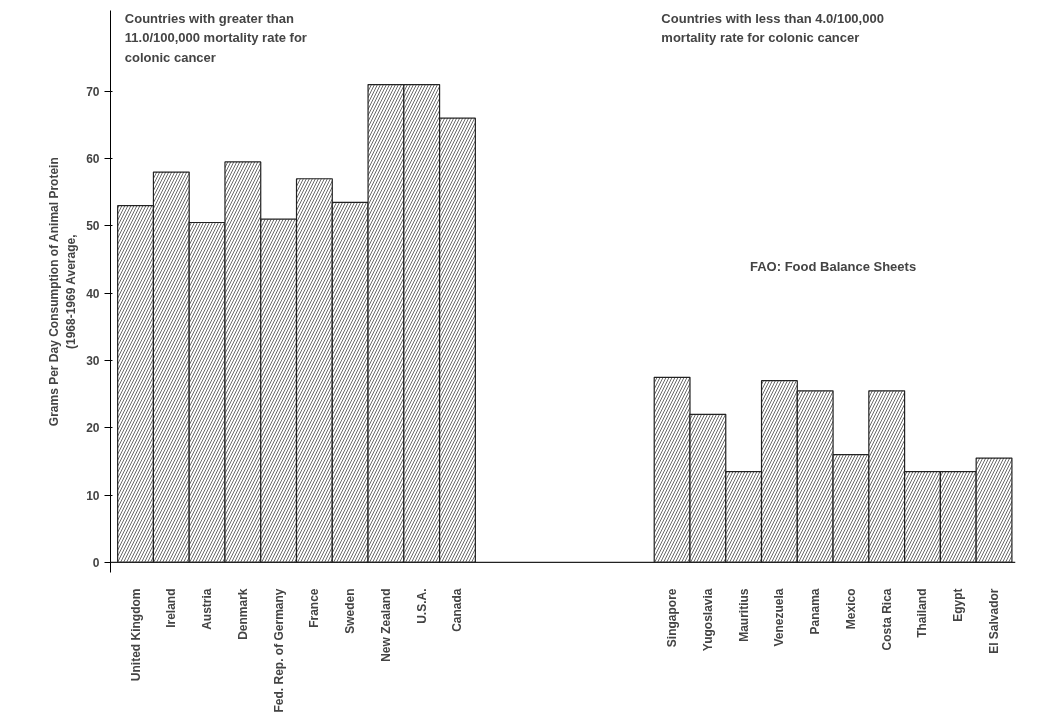 This screenshot has width=1037, height=723. I want to click on x-tick-label: Austria, so click(207, 609).